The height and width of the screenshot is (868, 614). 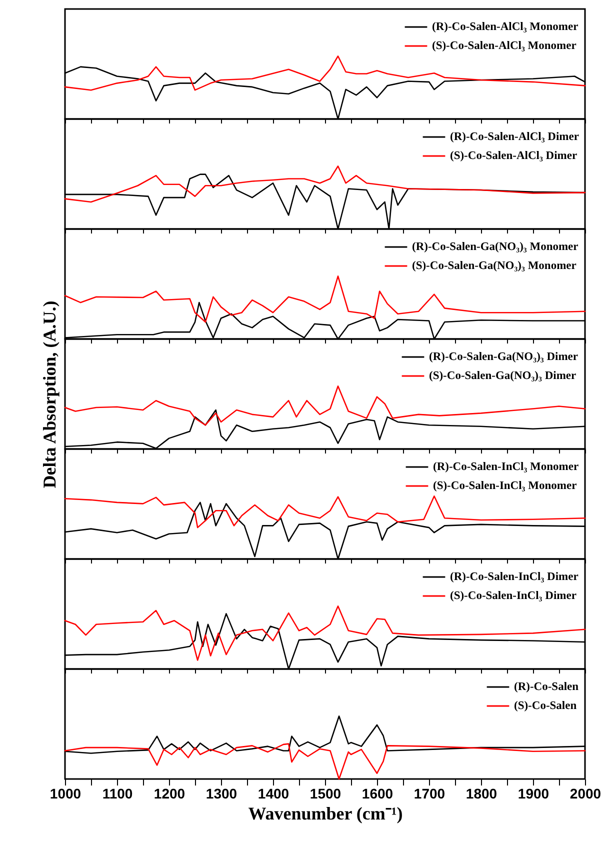 What do you see at coordinates (495, 247) in the screenshot?
I see `legend-label: (R)-Co-Salen-Ga(NO₃)₃ Monomer` at bounding box center [495, 247].